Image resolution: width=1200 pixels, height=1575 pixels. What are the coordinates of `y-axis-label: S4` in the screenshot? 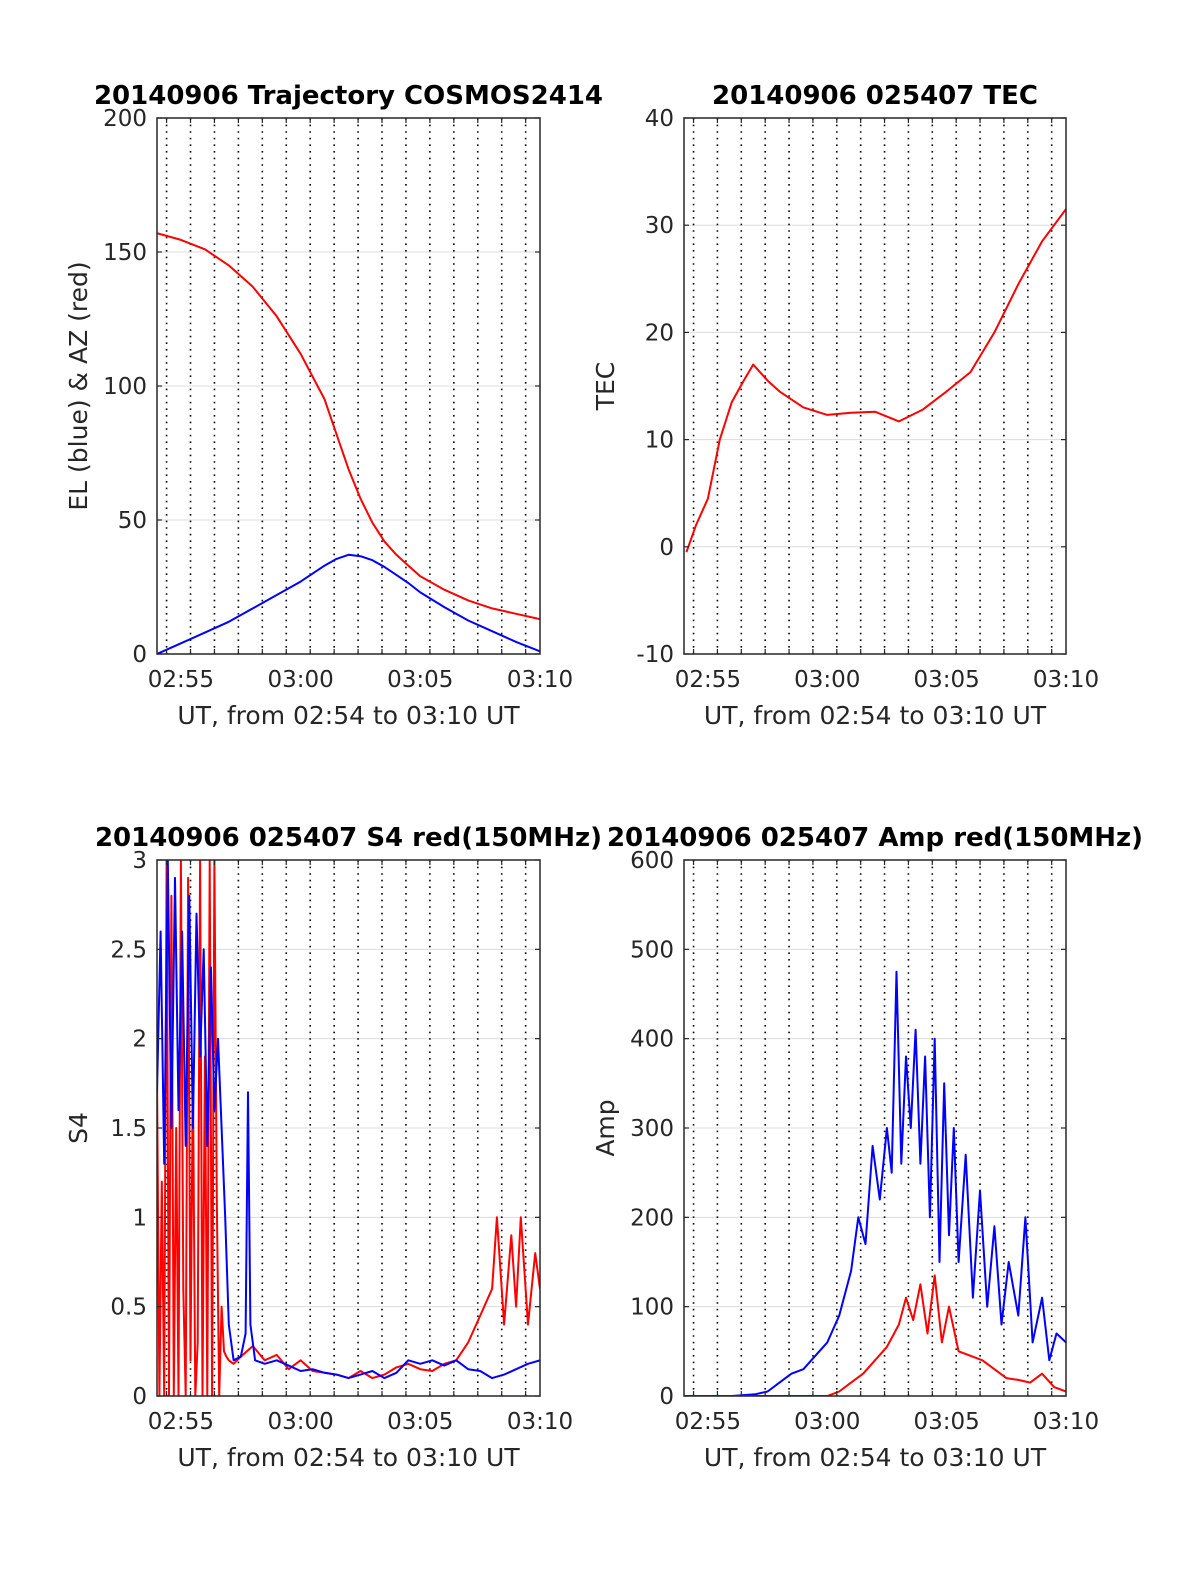 It's located at (78, 1128).